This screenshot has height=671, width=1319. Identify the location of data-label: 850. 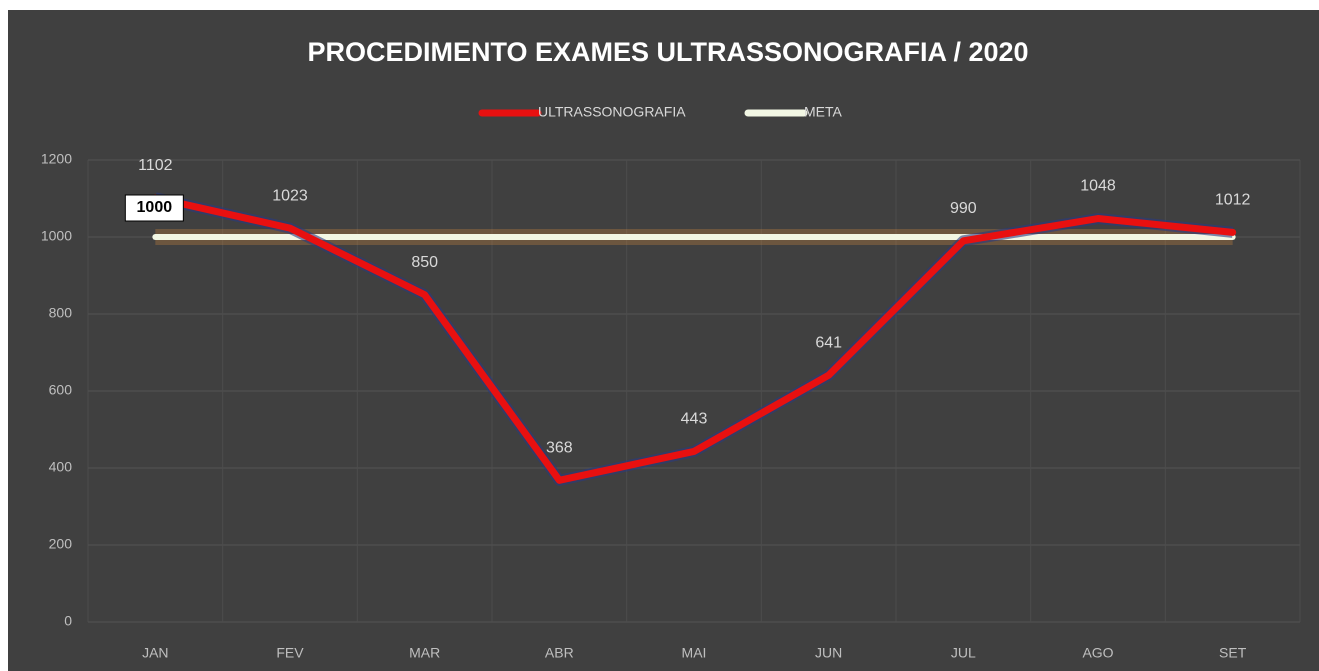
(424, 262).